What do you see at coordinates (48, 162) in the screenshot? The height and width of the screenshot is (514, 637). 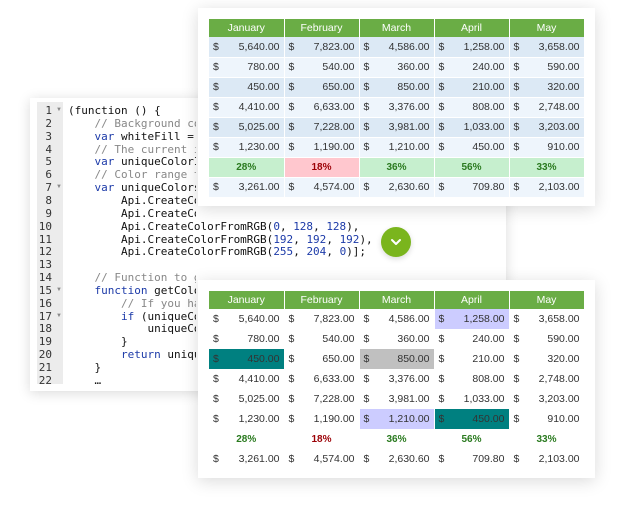 I see `line-number: 5` at bounding box center [48, 162].